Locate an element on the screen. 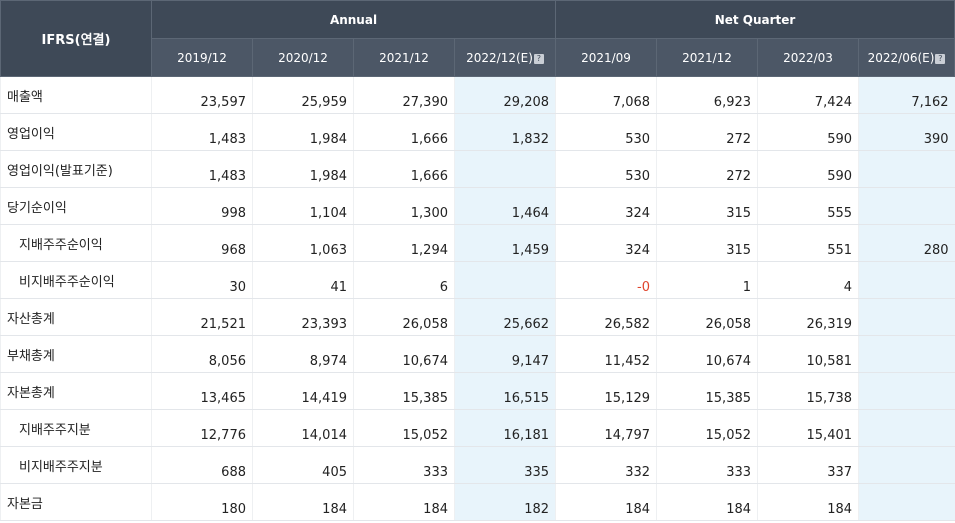 This screenshot has width=955, height=523. table-cell: 7,068 is located at coordinates (606, 95).